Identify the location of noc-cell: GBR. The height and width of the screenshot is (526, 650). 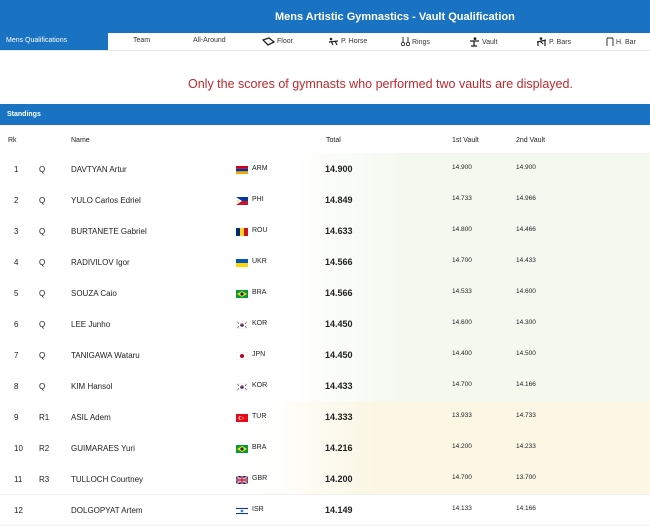
(260, 478).